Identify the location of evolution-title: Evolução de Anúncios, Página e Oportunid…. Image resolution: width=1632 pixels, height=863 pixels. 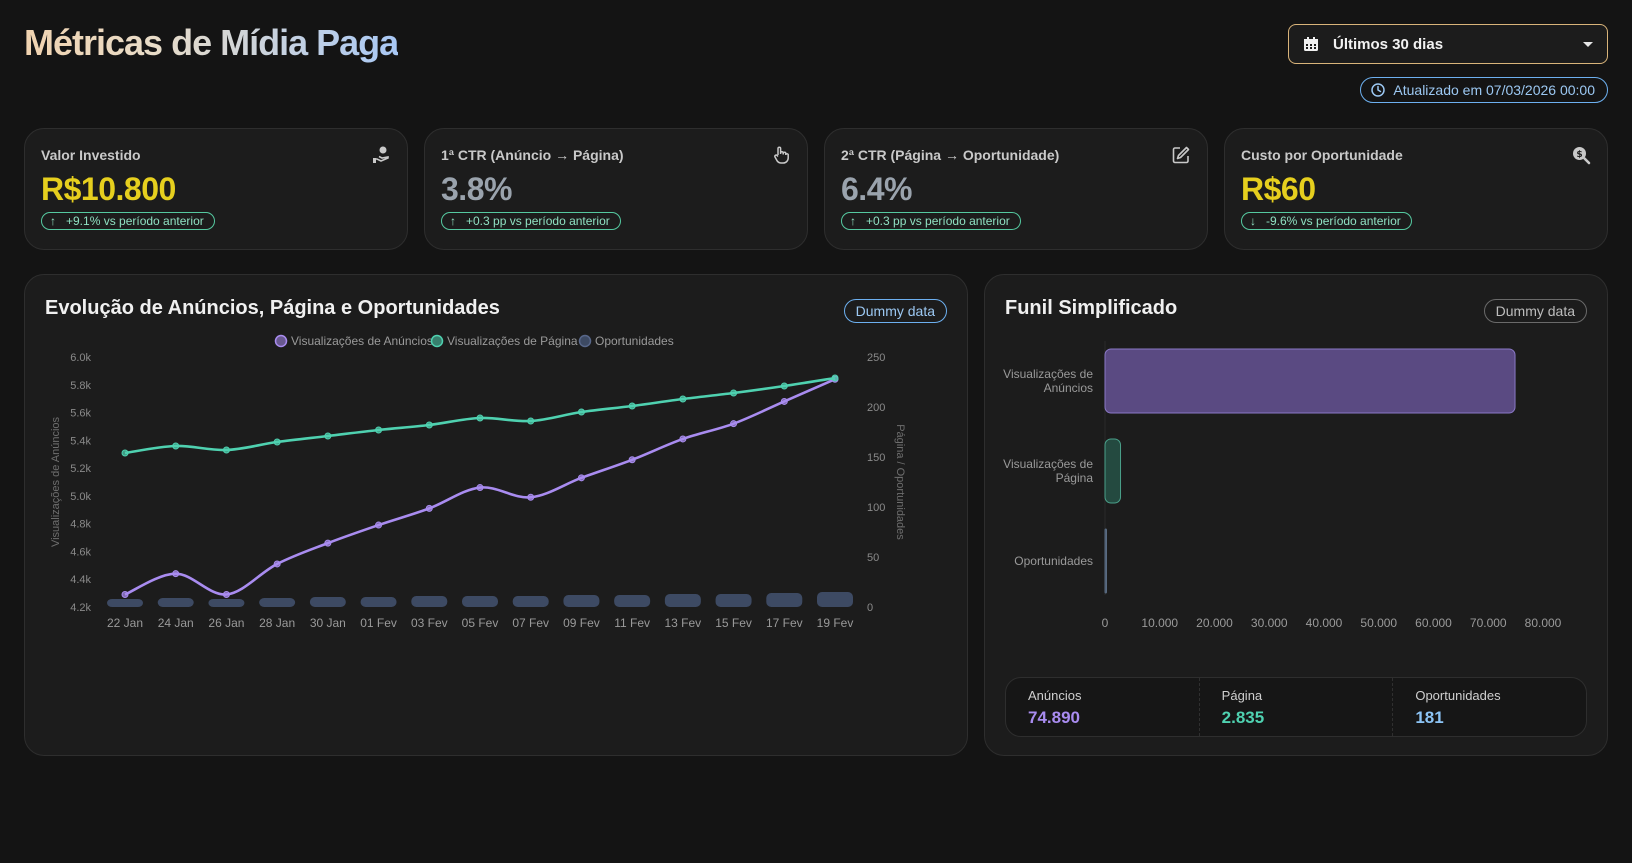
(272, 308).